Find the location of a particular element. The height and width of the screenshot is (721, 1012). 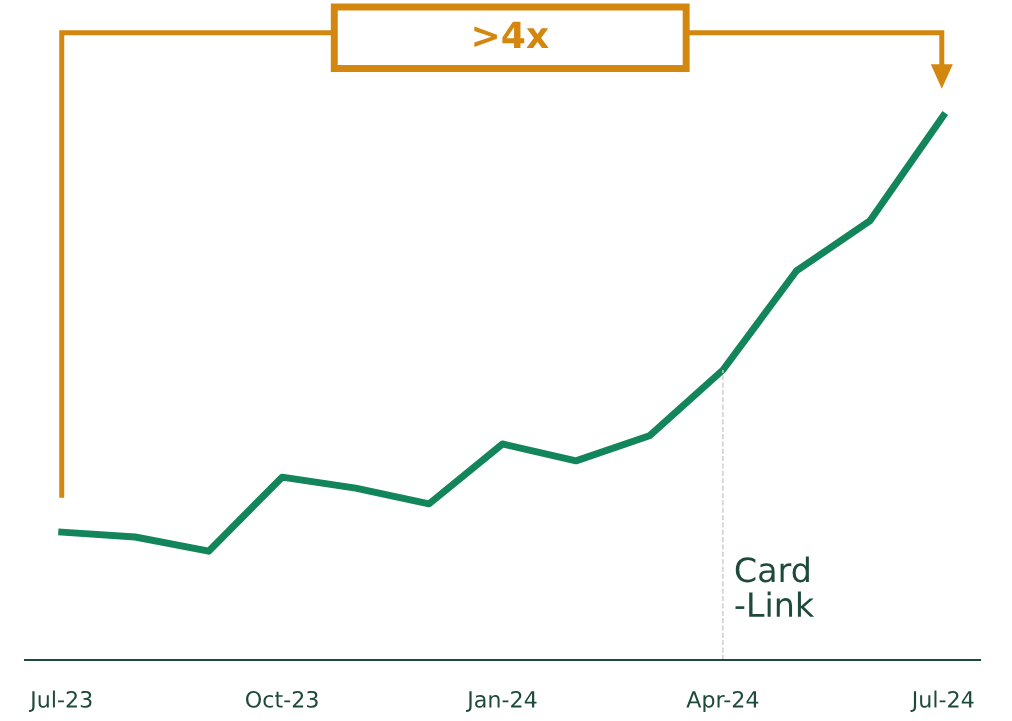

x-tick-label: Jan-24 is located at coordinates (501, 701).